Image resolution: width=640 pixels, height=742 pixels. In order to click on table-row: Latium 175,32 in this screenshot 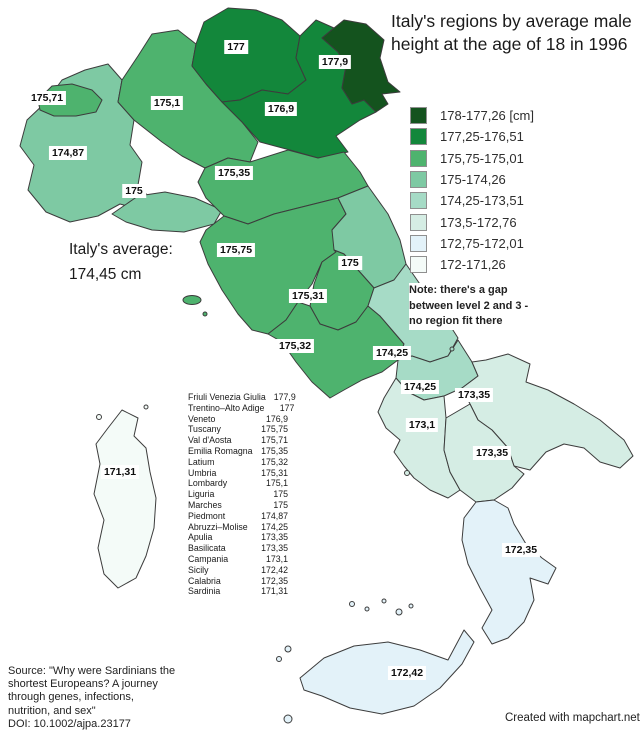, I will do `click(238, 462)`.